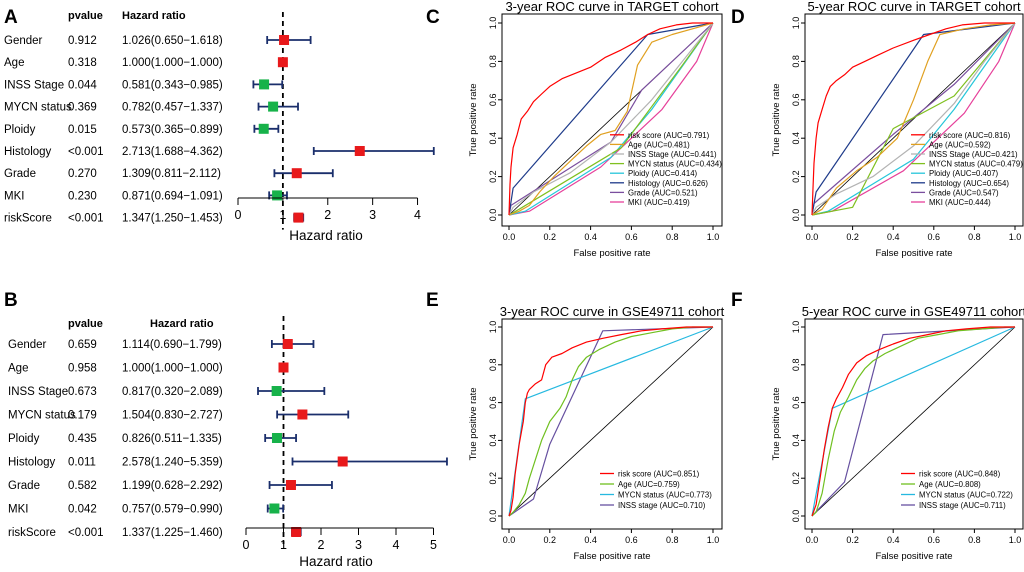  What do you see at coordinates (812, 237) in the screenshot?
I see `roc-d-x-tick-label: 0.0` at bounding box center [812, 237].